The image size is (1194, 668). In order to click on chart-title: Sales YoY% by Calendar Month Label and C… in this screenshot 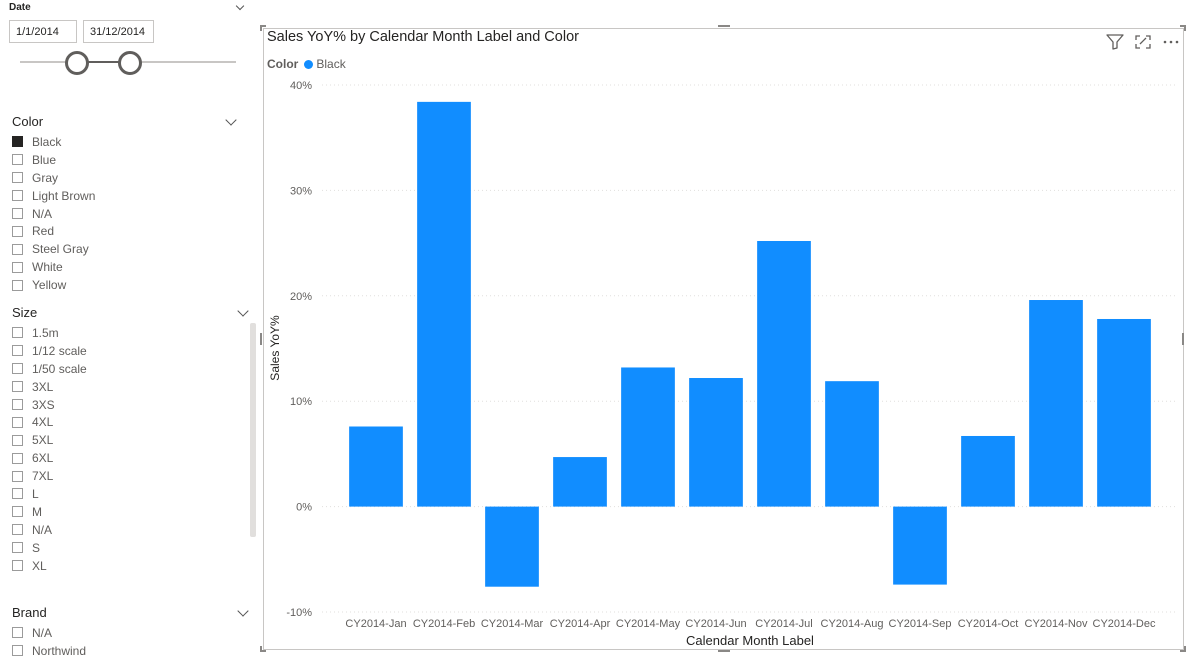, I will do `click(423, 37)`.